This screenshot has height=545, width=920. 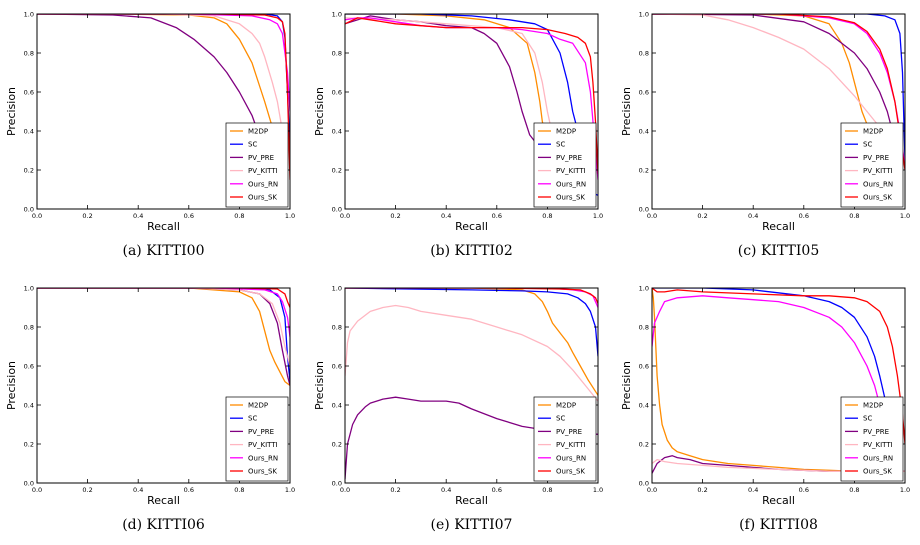 I want to click on subfigure-caption: (c) KITTI05, so click(x=778, y=251).